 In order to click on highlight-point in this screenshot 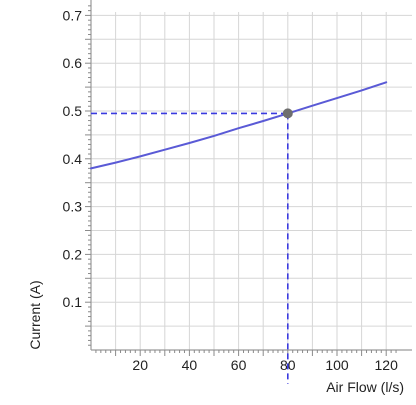, I will do `click(287, 113)`.